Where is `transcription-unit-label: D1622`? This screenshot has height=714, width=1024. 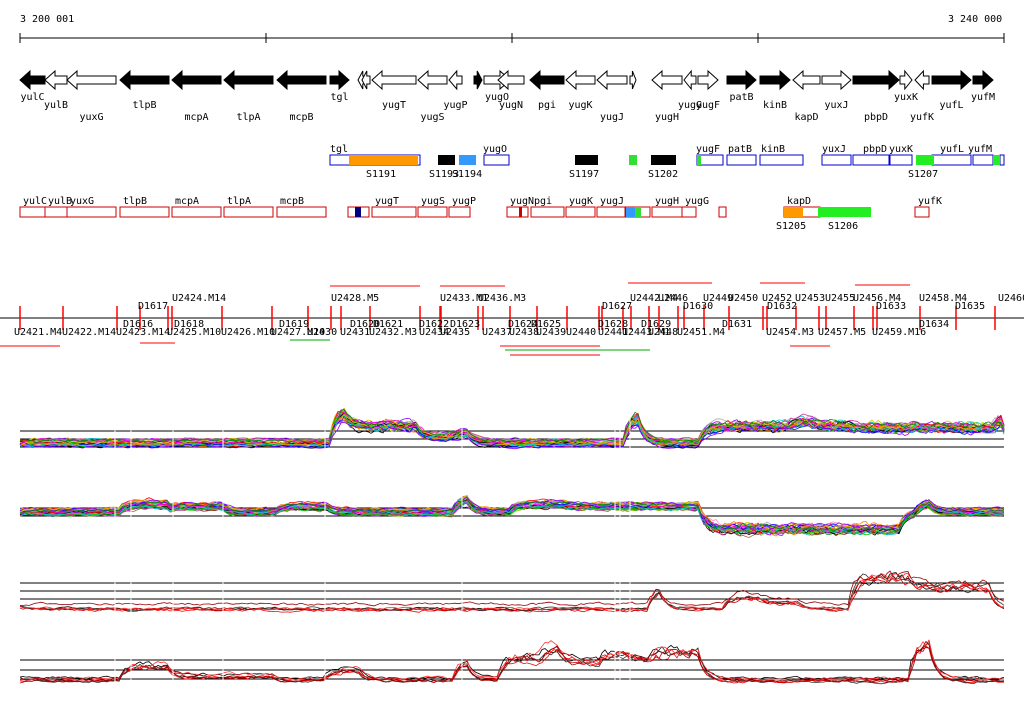 transcription-unit-label: D1622 is located at coordinates (434, 324).